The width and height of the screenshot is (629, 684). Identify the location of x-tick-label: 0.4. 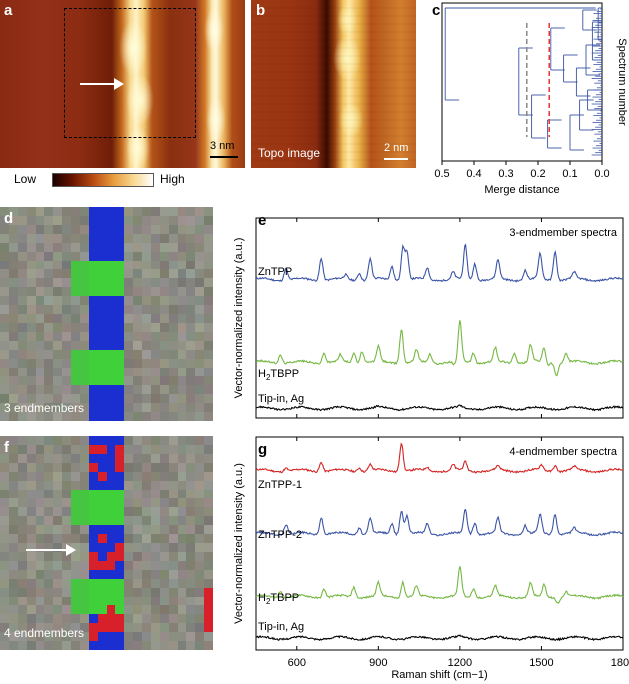
(473, 174).